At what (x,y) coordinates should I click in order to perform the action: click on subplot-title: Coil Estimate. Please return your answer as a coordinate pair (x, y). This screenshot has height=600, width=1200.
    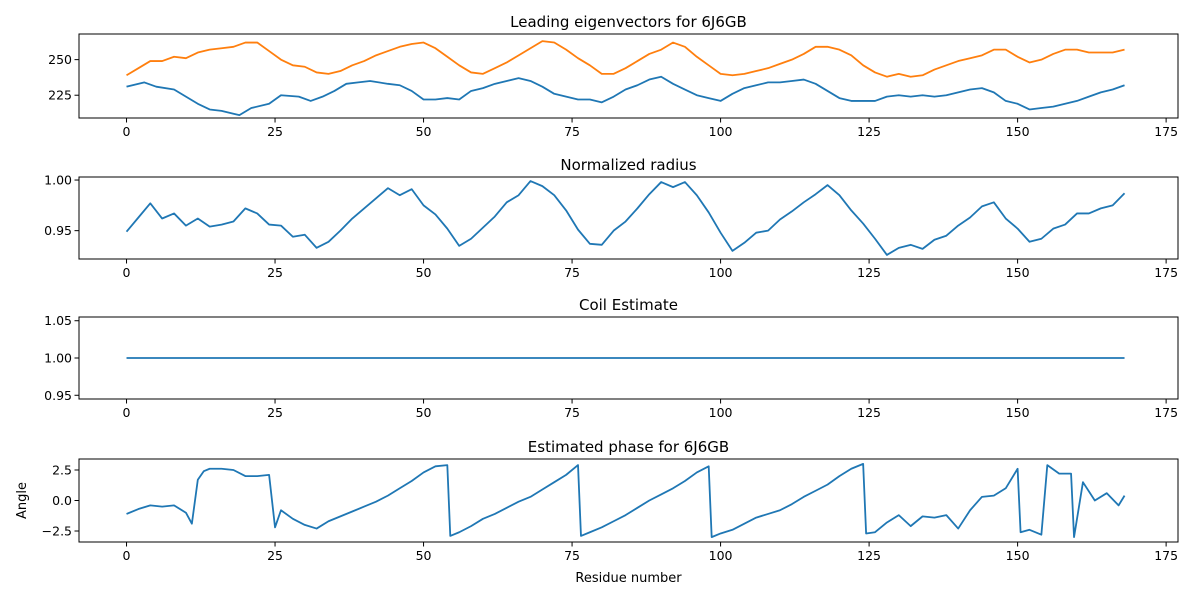
    Looking at the image, I should click on (628, 305).